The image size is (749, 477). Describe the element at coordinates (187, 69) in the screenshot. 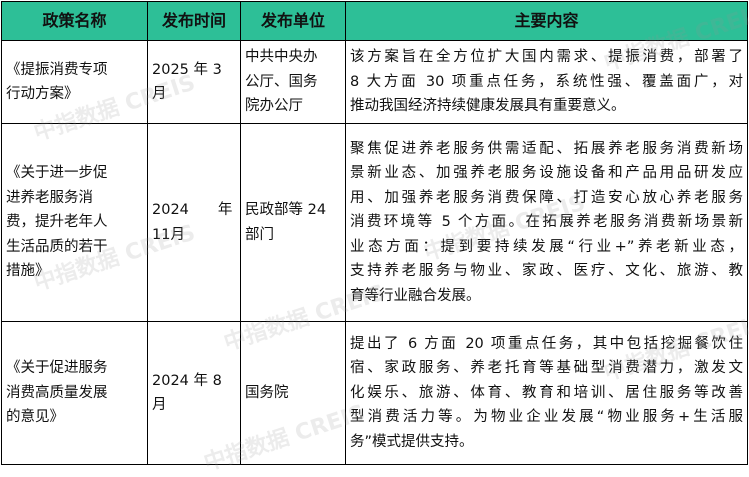

I see `date-line: 2025 年 3` at that location.